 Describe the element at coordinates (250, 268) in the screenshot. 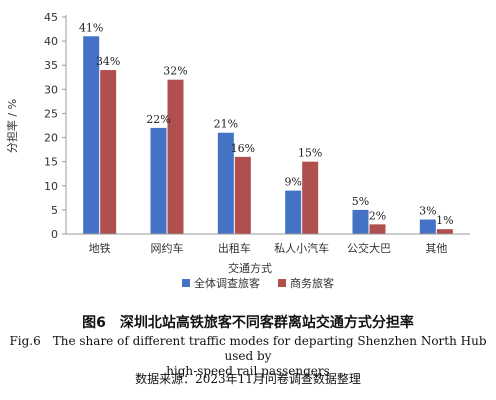

I see `x-axis-title: 交通方式` at that location.